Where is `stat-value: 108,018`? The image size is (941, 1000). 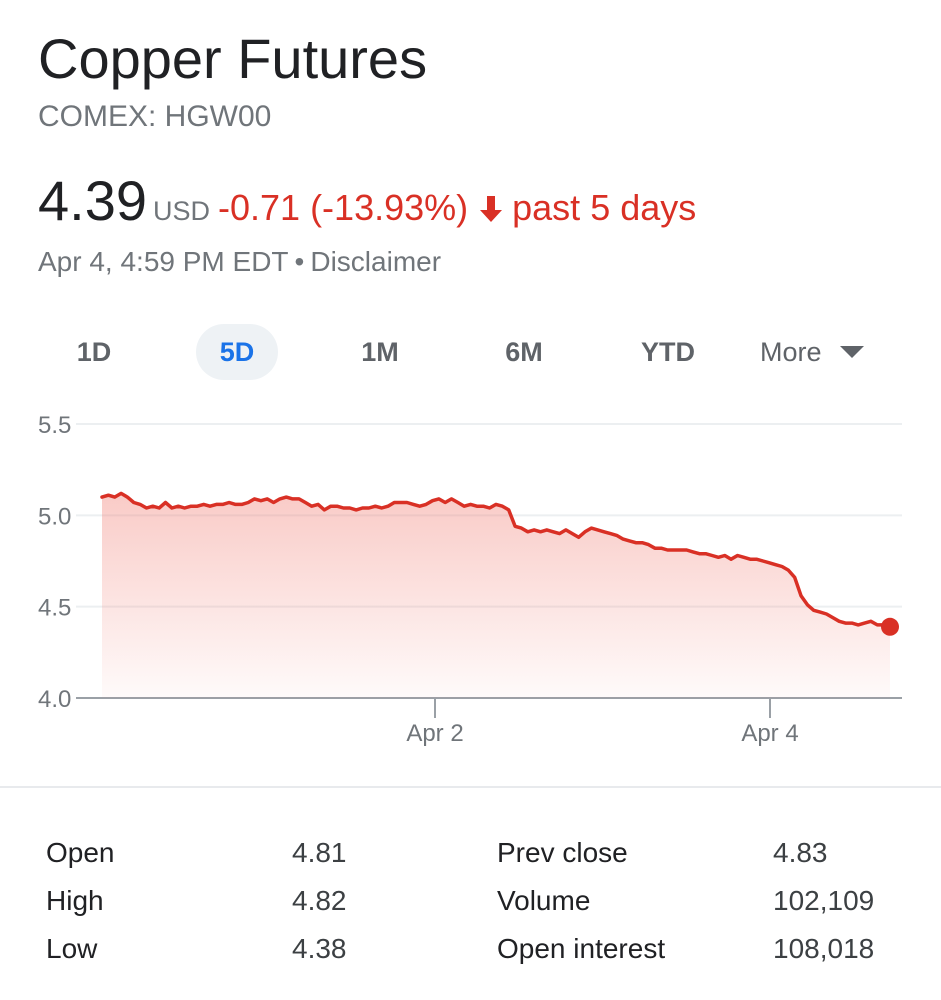
stat-value: 108,018 is located at coordinates (824, 948).